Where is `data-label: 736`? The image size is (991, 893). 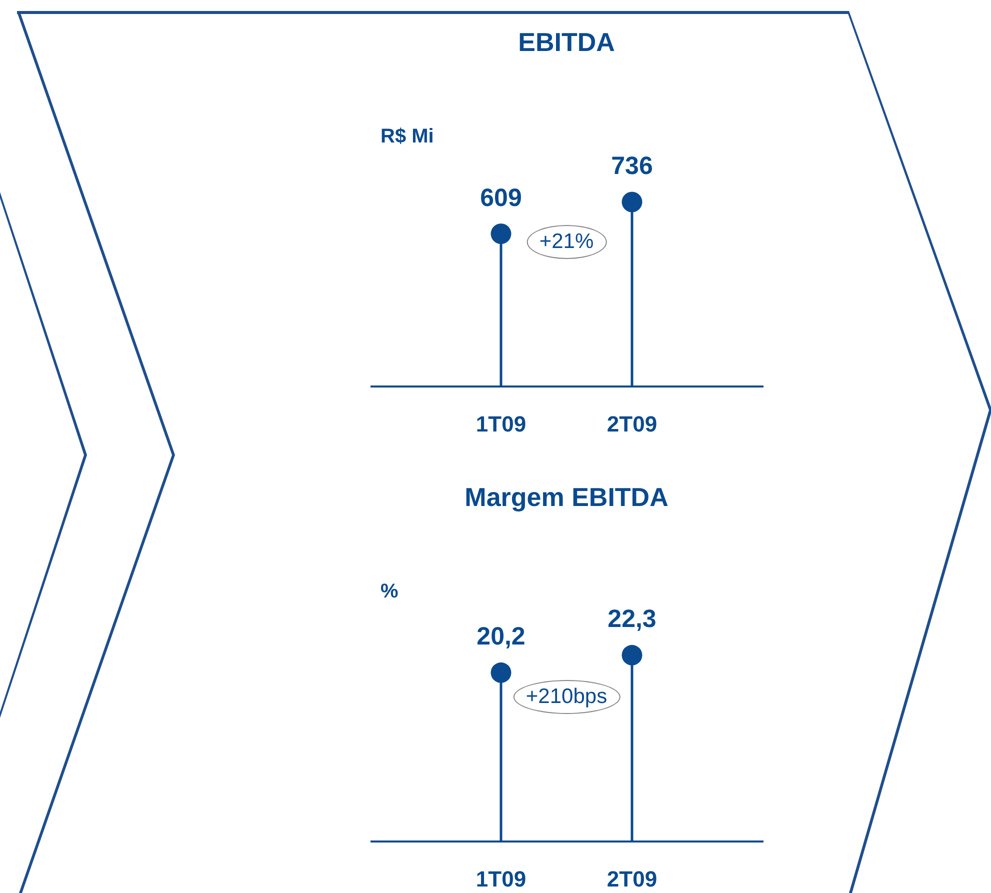
data-label: 736 is located at coordinates (632, 166).